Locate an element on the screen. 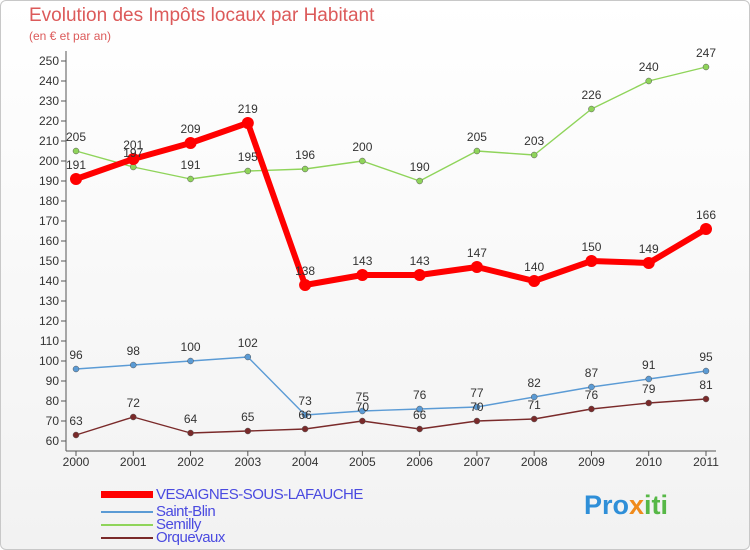 This screenshot has height=550, width=750. data-label-vesaignes-sous-lafauche: 140 is located at coordinates (534, 267).